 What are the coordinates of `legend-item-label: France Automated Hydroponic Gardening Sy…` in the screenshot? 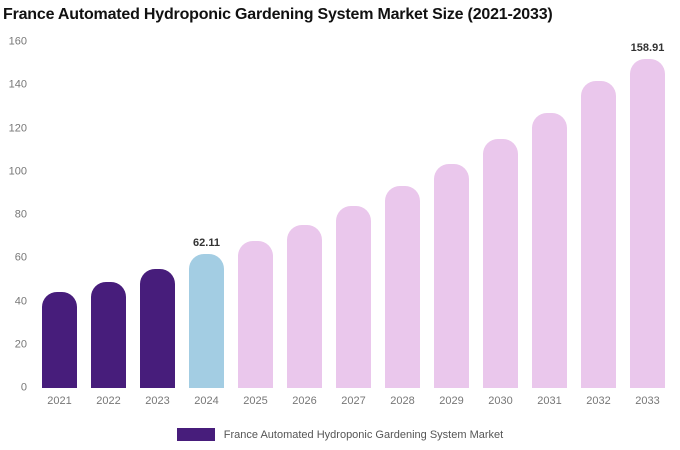 It's located at (363, 434).